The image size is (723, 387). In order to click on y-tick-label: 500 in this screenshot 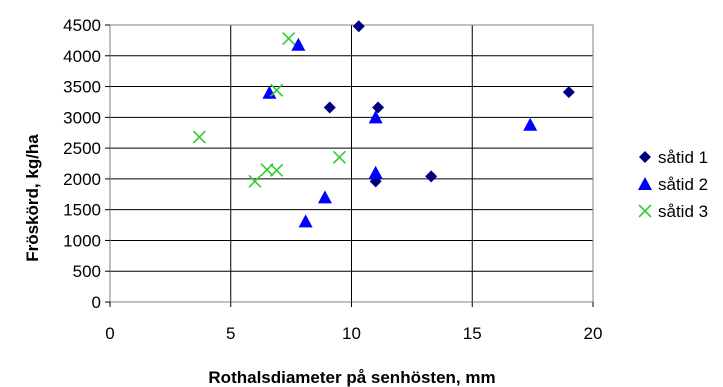, I will do `click(87, 271)`.